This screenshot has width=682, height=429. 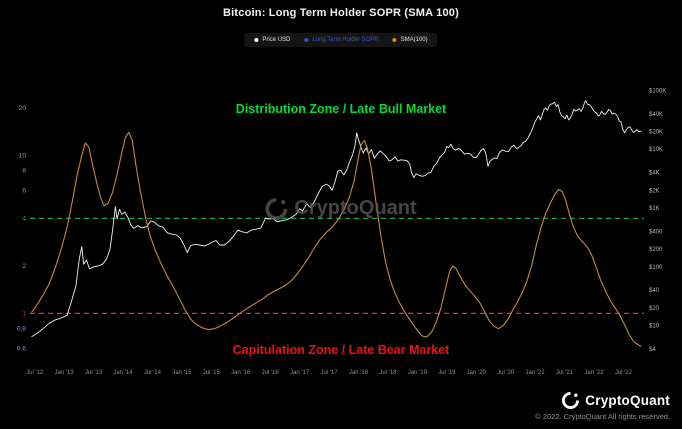 I want to click on capitulation-zone-label: Capitulation Zone / Late Bear Market, so click(x=341, y=350).